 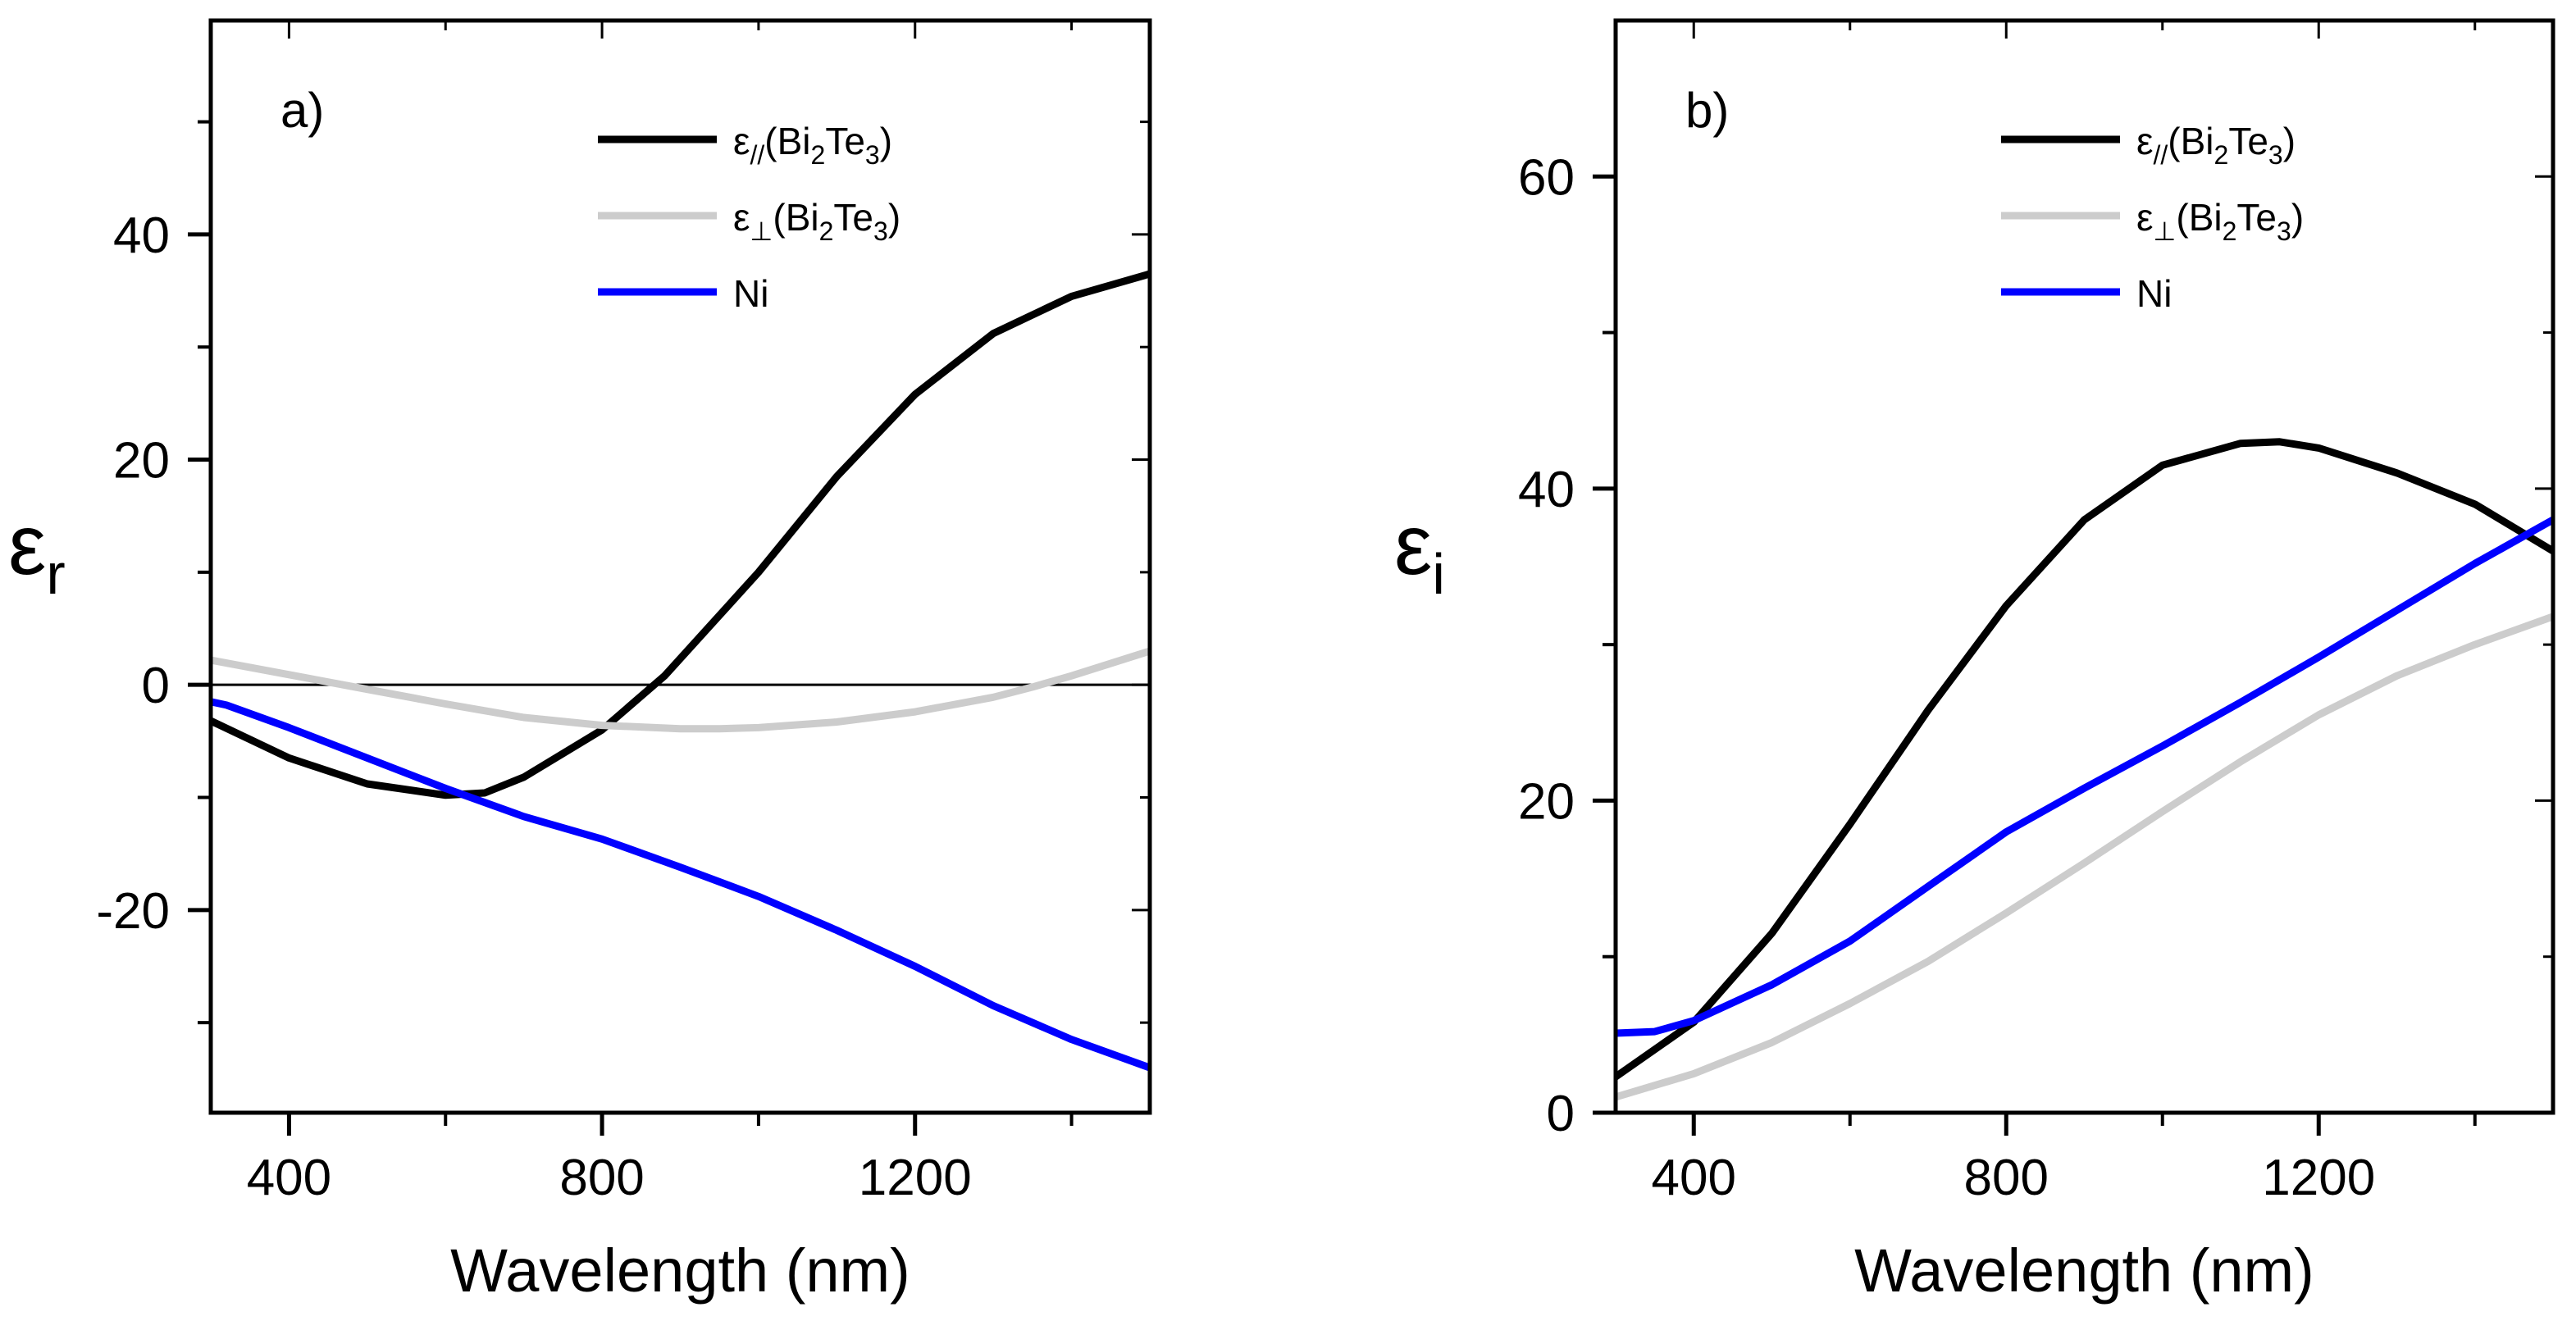 What do you see at coordinates (133, 911) in the screenshot?
I see `y-tick-label: -20` at bounding box center [133, 911].